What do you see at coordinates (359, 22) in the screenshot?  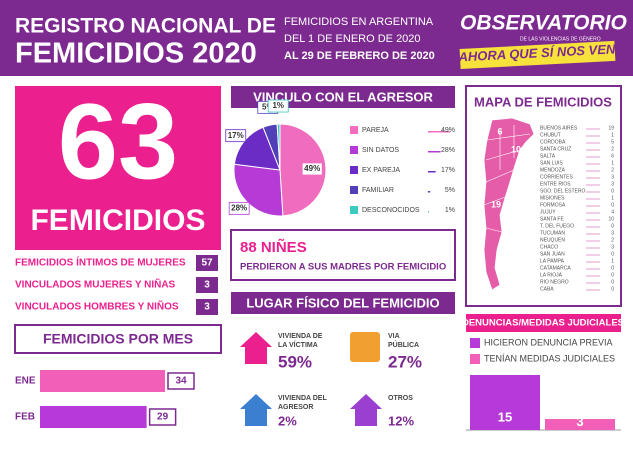 I see `subtitle-line1: FEMICIDIOS EN ARGENTINA` at bounding box center [359, 22].